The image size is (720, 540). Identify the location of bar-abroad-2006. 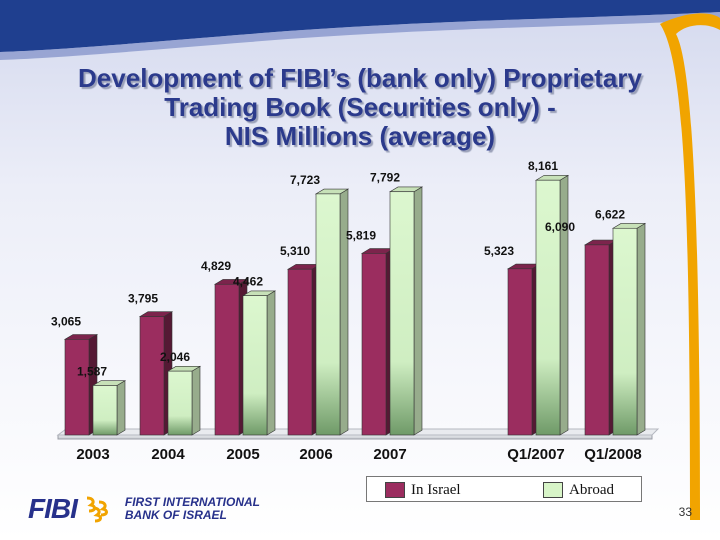
(332, 312).